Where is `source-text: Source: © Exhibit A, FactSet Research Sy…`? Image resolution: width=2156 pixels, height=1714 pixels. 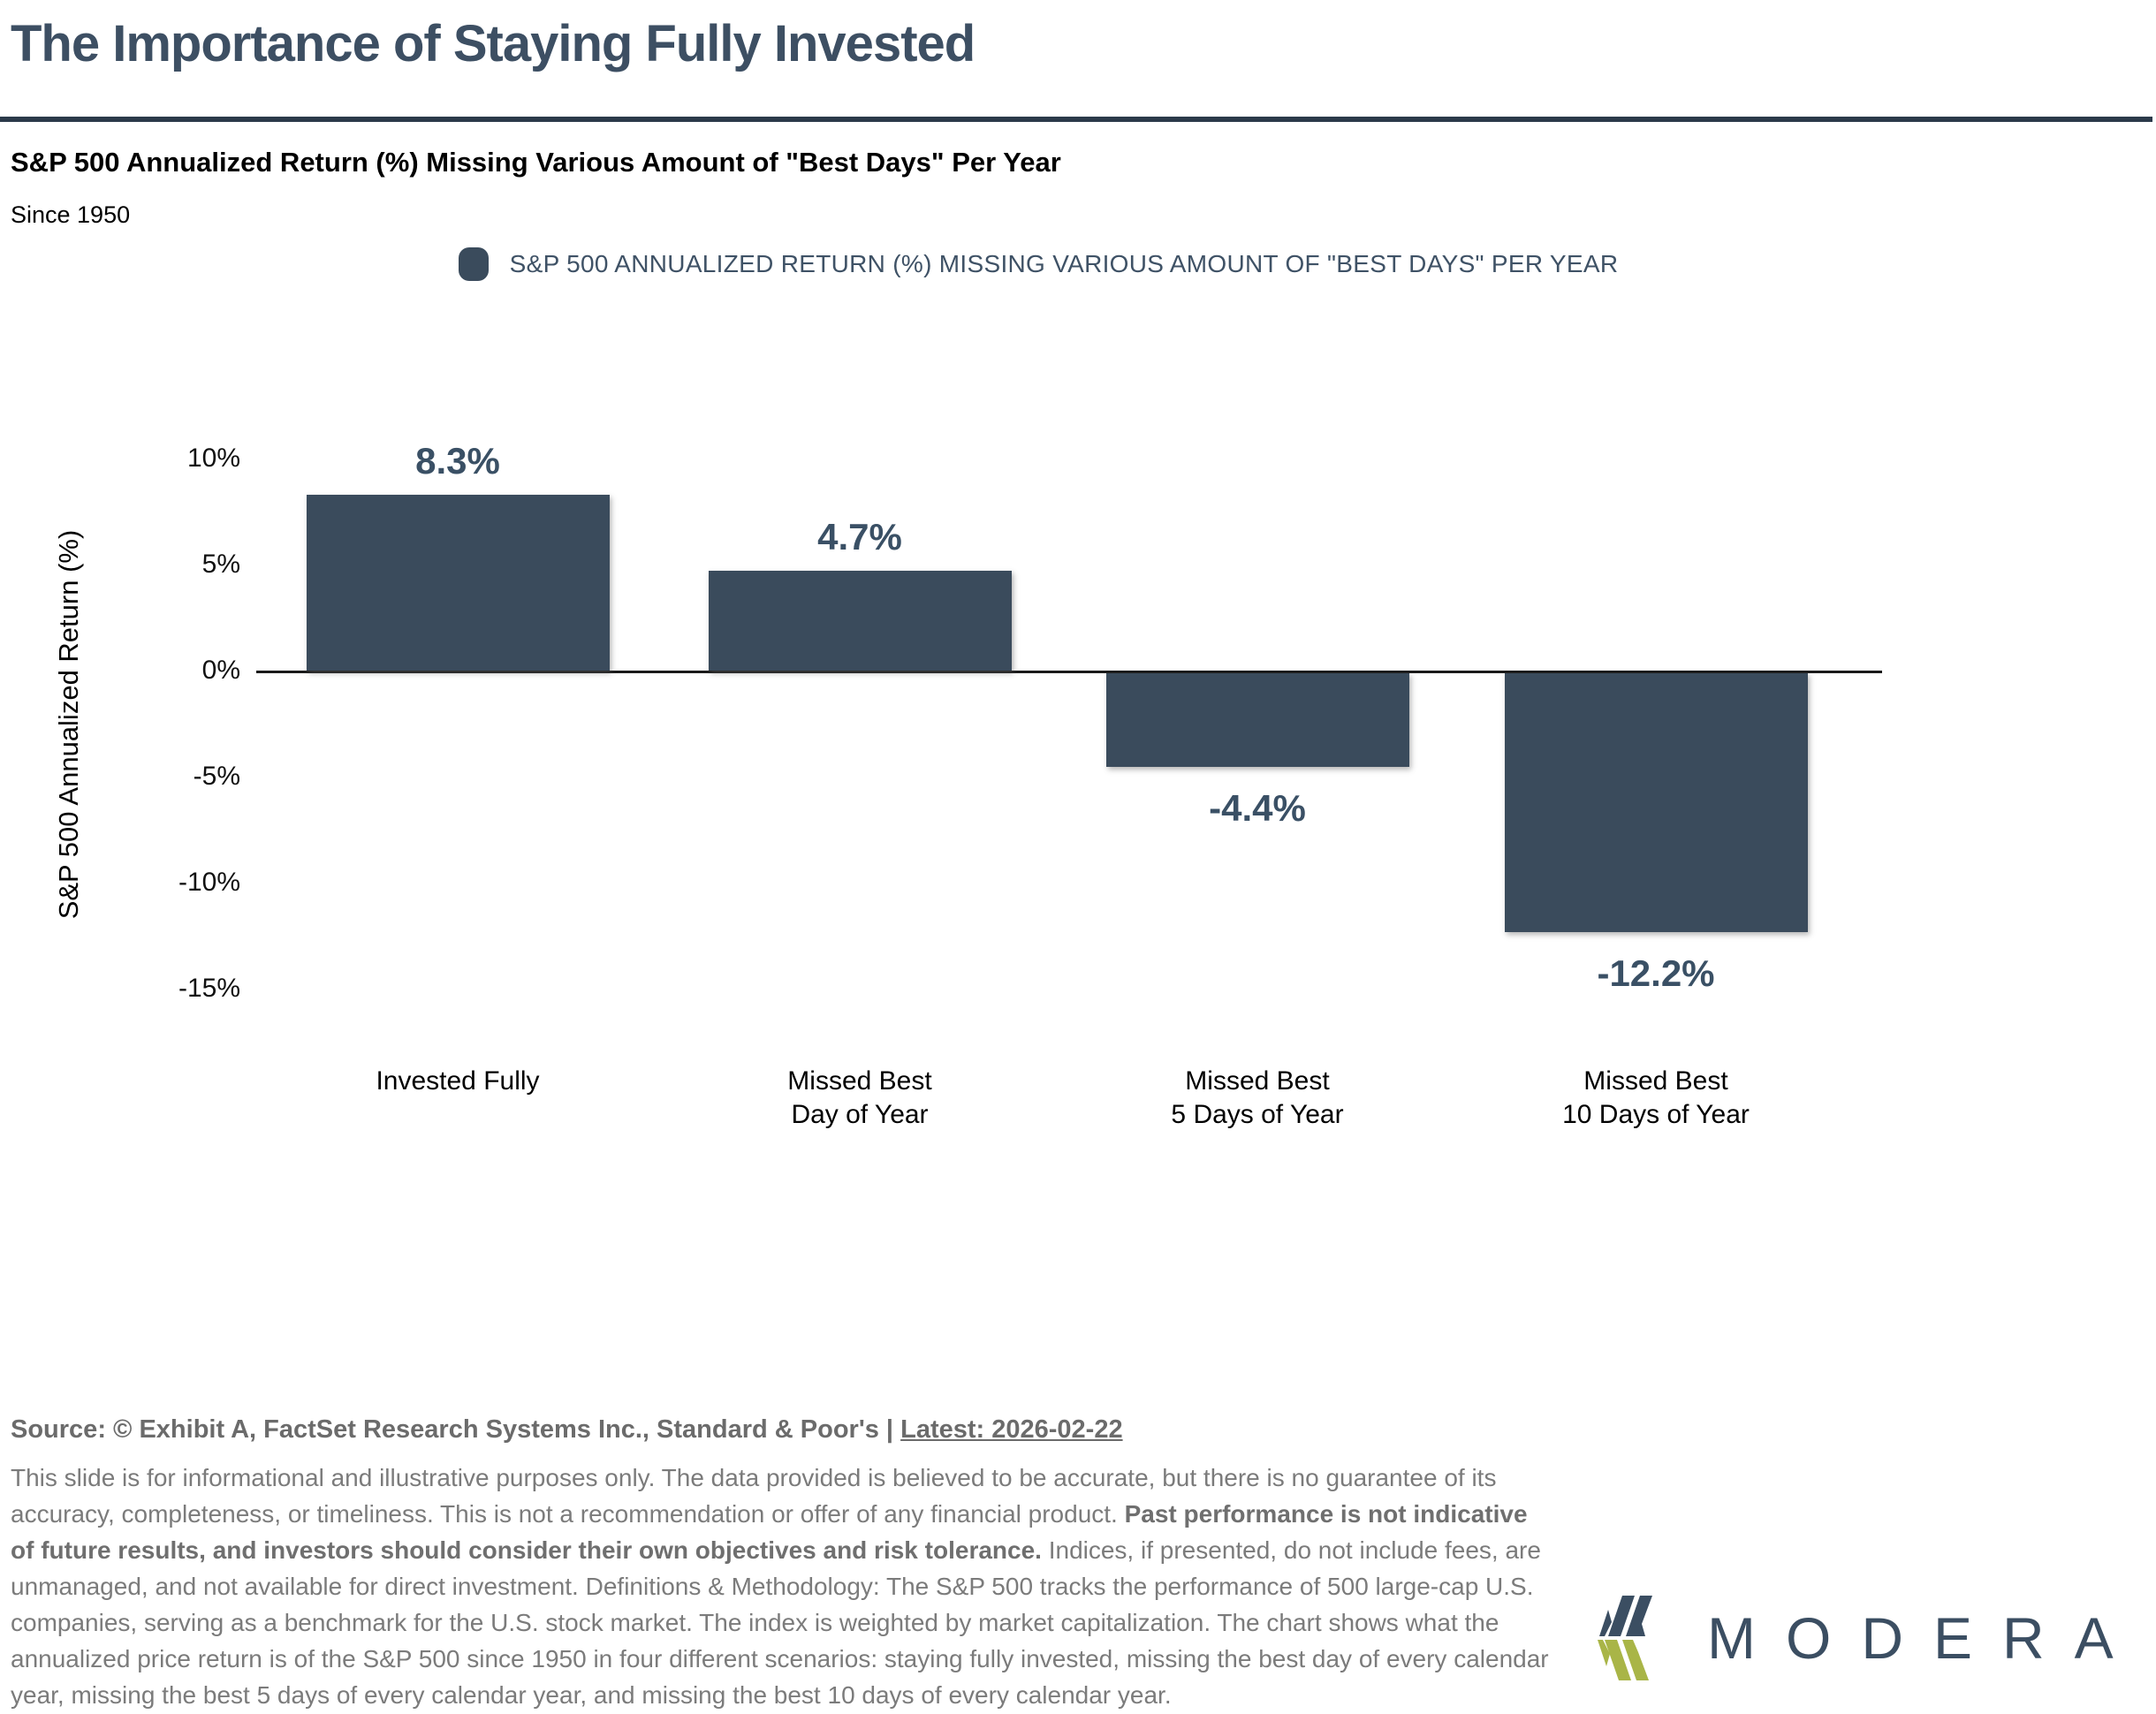
source-text: Source: © Exhibit A, FactSet Research Sy… is located at coordinates (456, 1429).